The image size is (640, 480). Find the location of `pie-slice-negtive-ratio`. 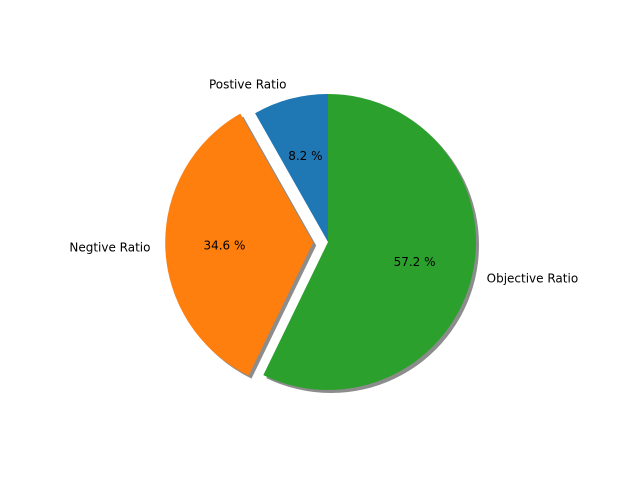

pie-slice-negtive-ratio is located at coordinates (239, 244).